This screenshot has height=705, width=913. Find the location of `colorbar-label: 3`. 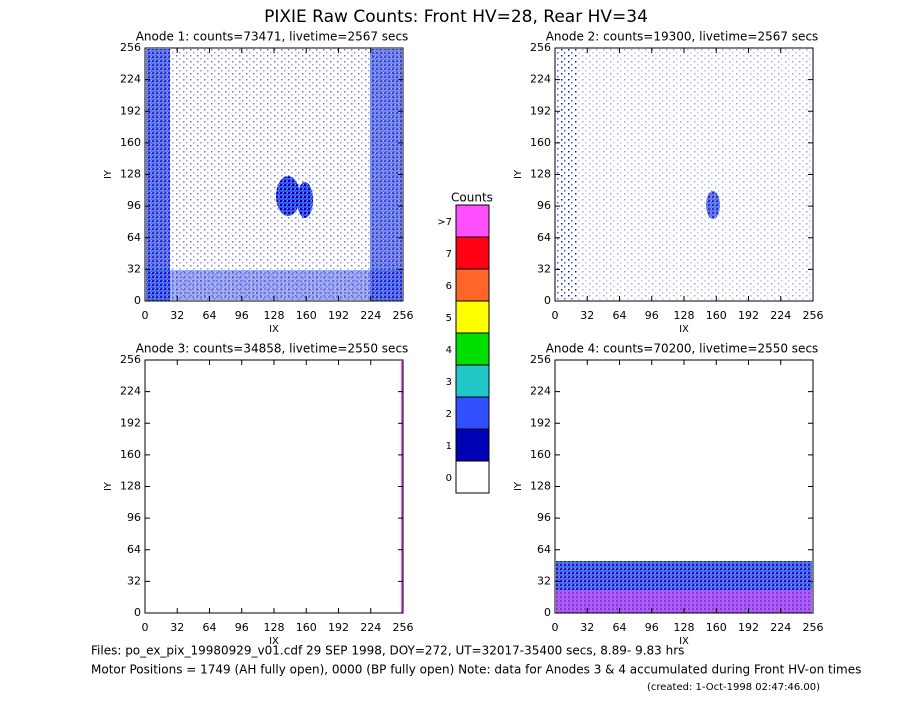

colorbar-label: 3 is located at coordinates (449, 382).